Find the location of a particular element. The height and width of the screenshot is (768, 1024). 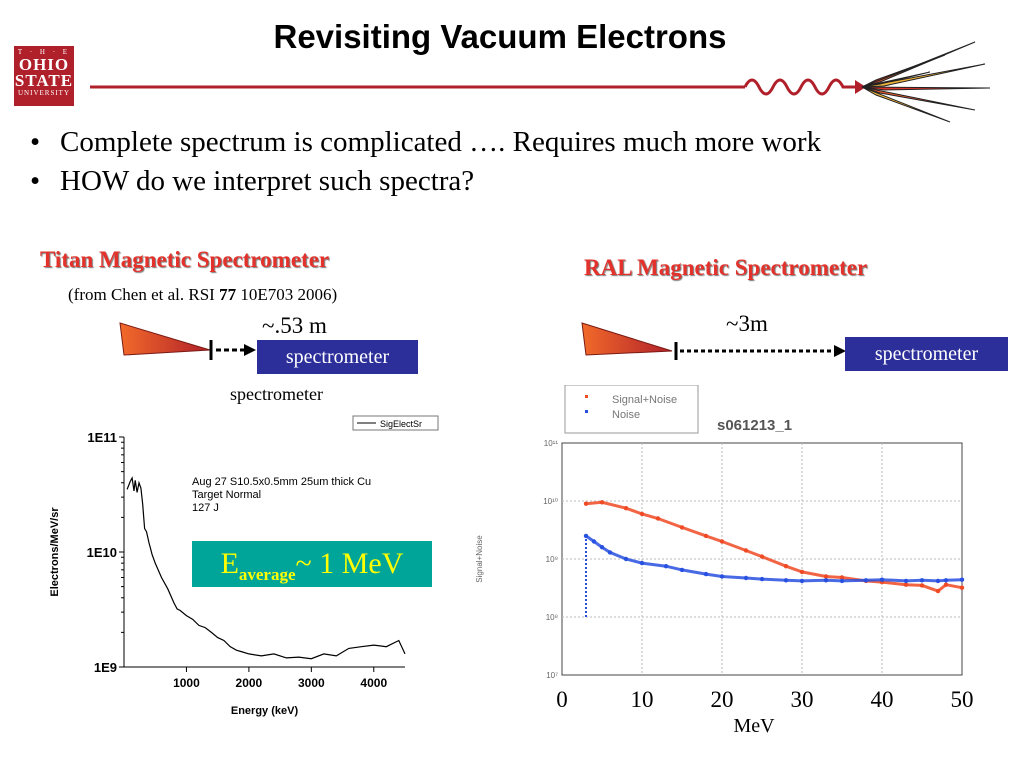

wave-icon is located at coordinates (799, 87).